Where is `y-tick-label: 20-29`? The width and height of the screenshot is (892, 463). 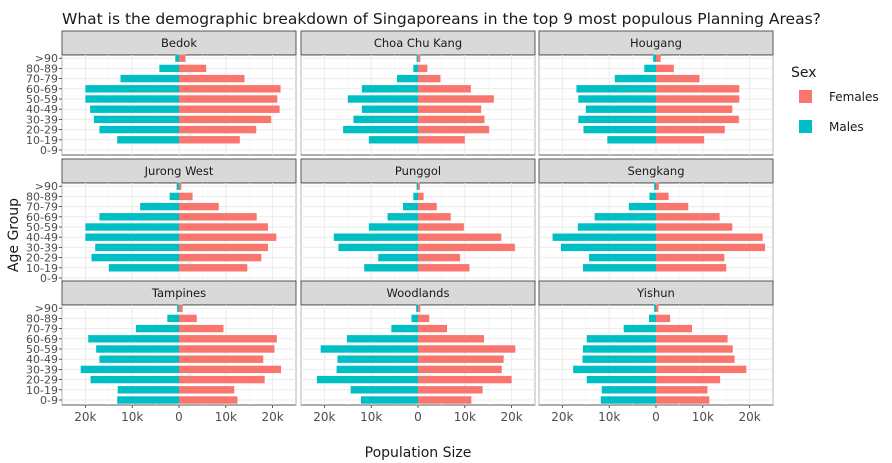 y-tick-label: 20-29 is located at coordinates (42, 258).